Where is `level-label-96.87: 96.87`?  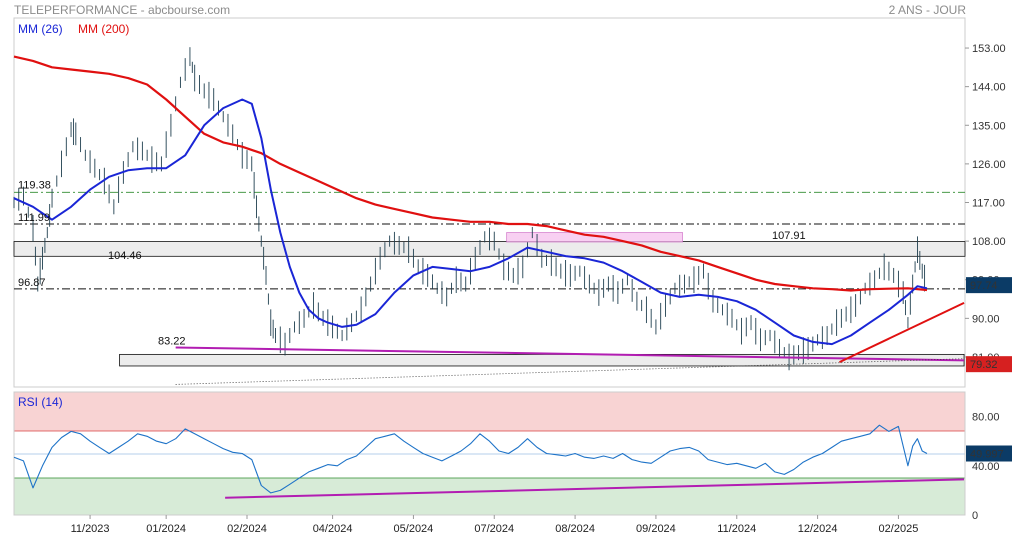 level-label-96.87: 96.87 is located at coordinates (32, 283).